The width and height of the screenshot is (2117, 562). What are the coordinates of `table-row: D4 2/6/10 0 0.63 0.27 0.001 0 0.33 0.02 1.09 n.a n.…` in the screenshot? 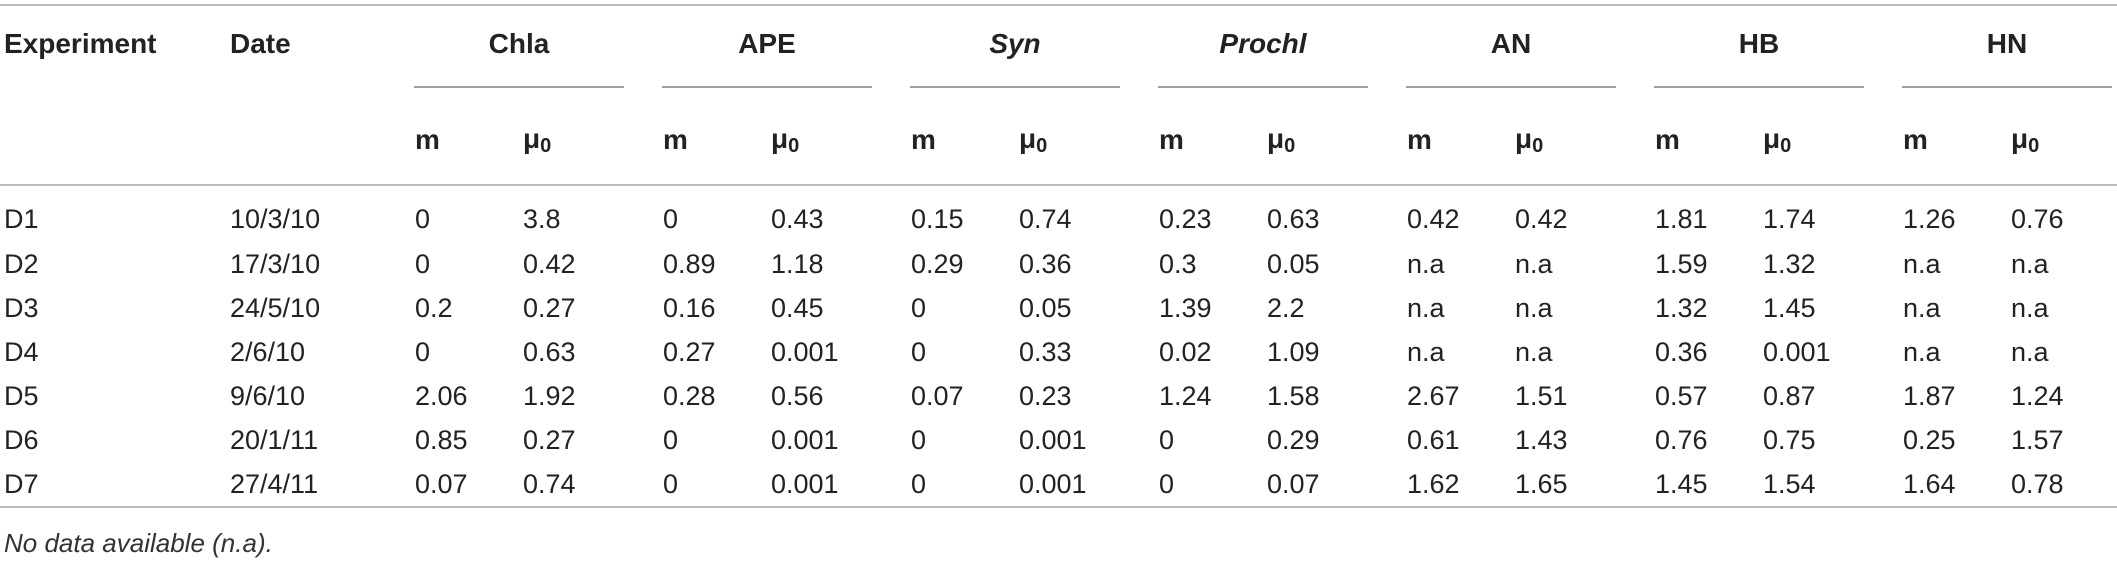 It's located at (1058, 352).